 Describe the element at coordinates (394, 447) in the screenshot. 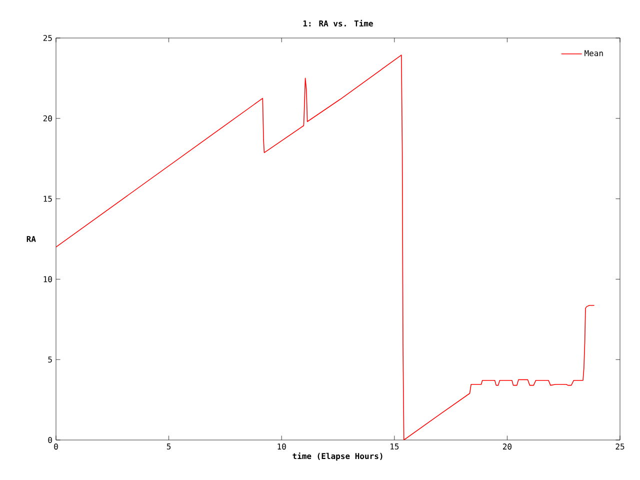

I see `x-tick-label: 15` at that location.